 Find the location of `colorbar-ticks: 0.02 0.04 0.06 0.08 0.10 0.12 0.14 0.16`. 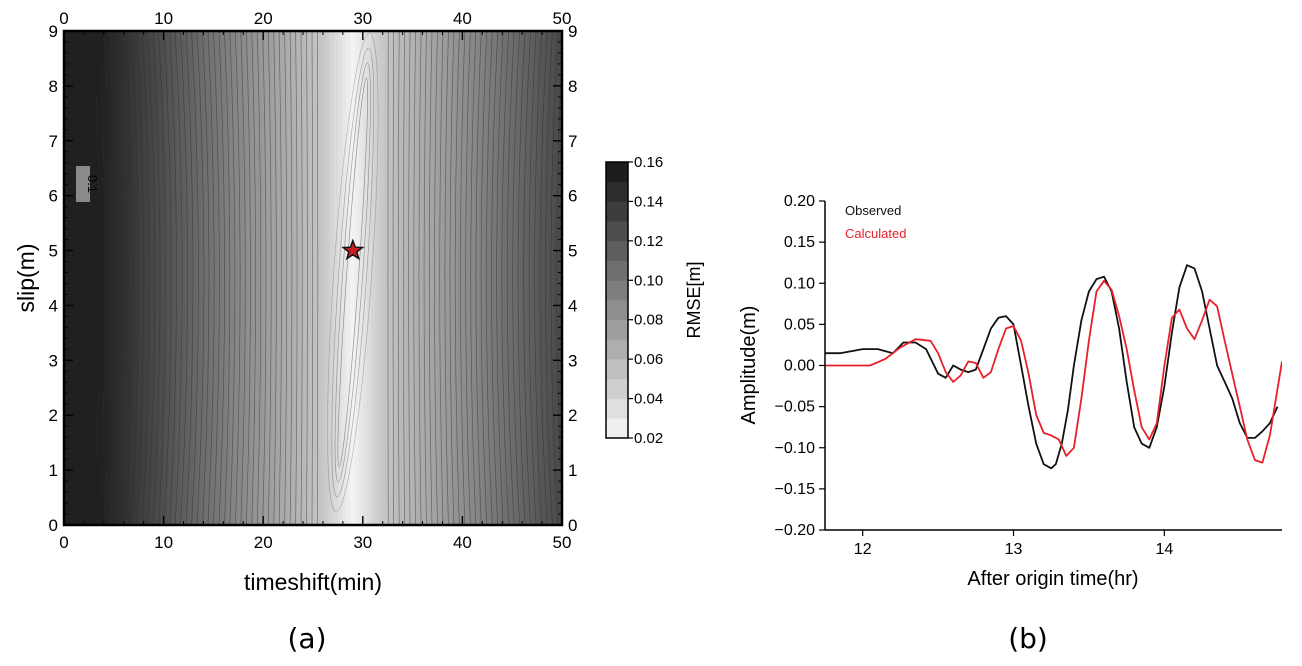

colorbar-ticks: 0.02 0.04 0.06 0.08 0.10 0.12 0.14 0.16 is located at coordinates (645, 300).